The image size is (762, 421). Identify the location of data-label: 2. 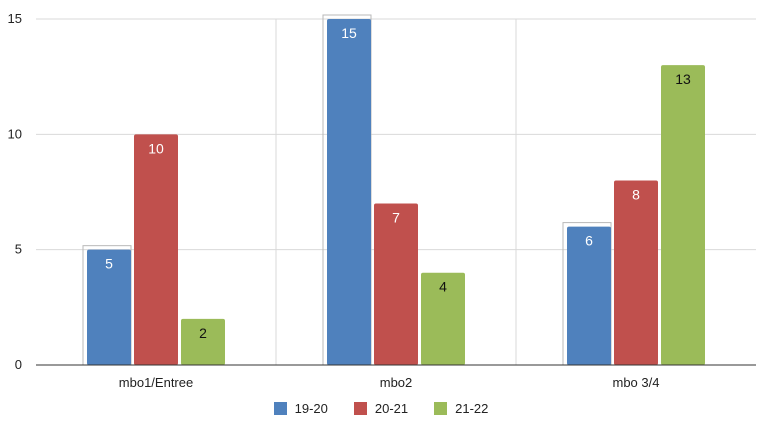
(203, 333).